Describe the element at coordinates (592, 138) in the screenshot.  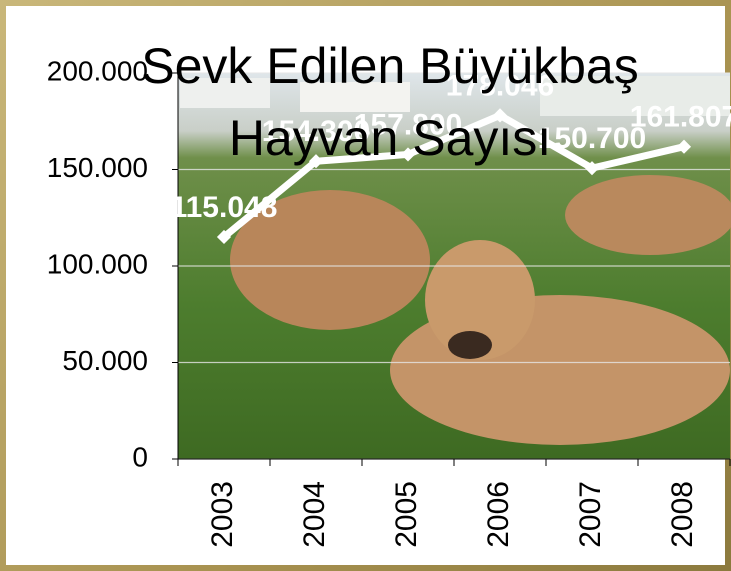
I see `data-label: 150.700` at that location.